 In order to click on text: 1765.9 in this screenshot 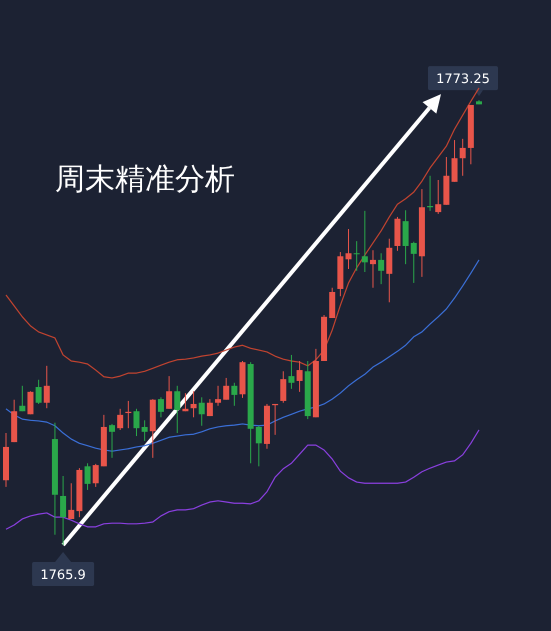, I will do `click(63, 575)`.